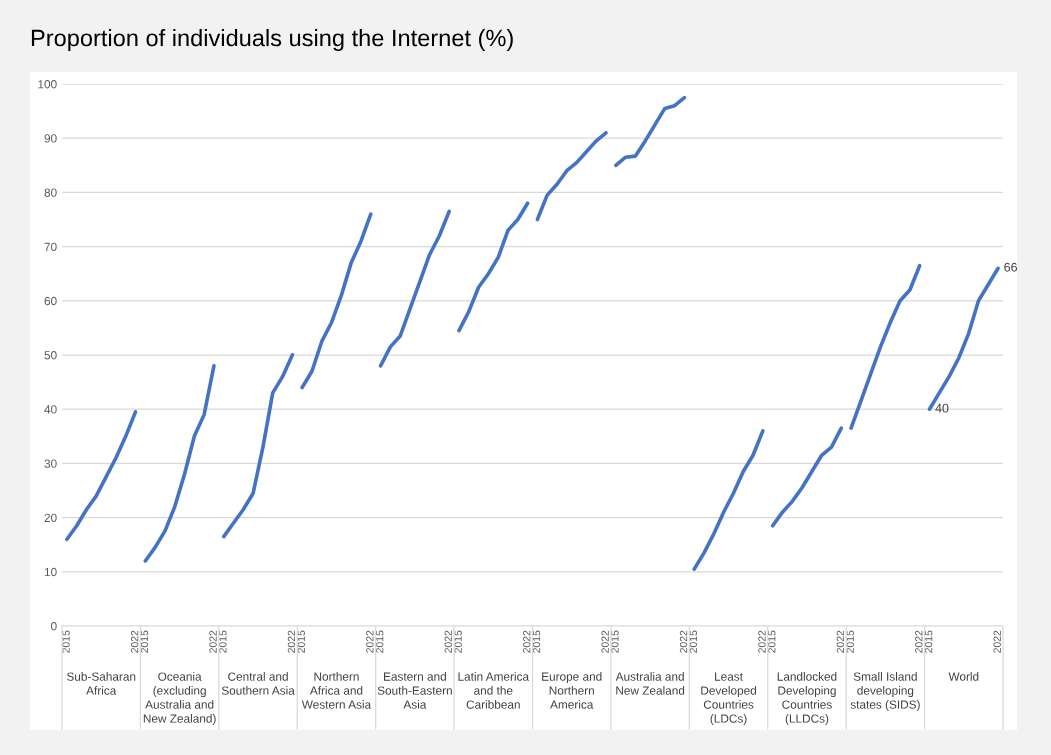 The image size is (1051, 755). I want to click on text: Sub-Saharan Africa, so click(101, 683).